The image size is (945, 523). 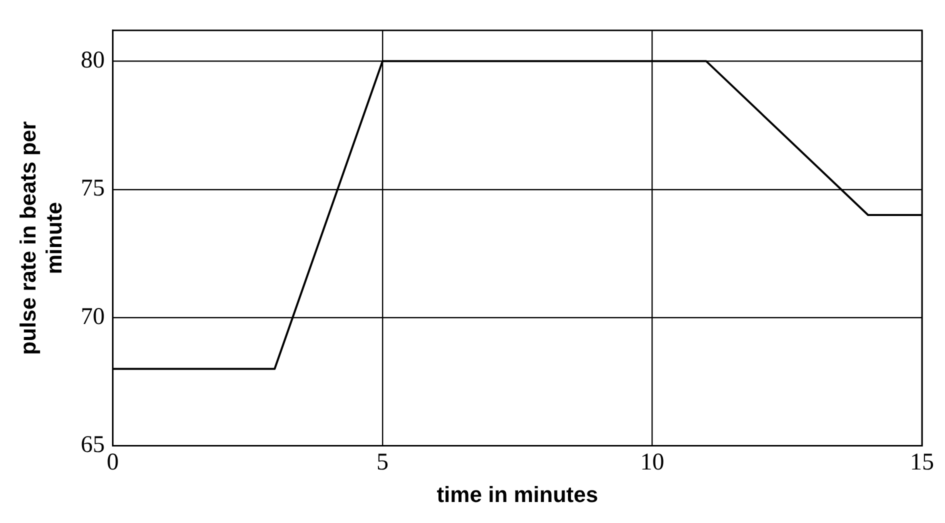 What do you see at coordinates (92, 317) in the screenshot?
I see `y-tick-label: 70` at bounding box center [92, 317].